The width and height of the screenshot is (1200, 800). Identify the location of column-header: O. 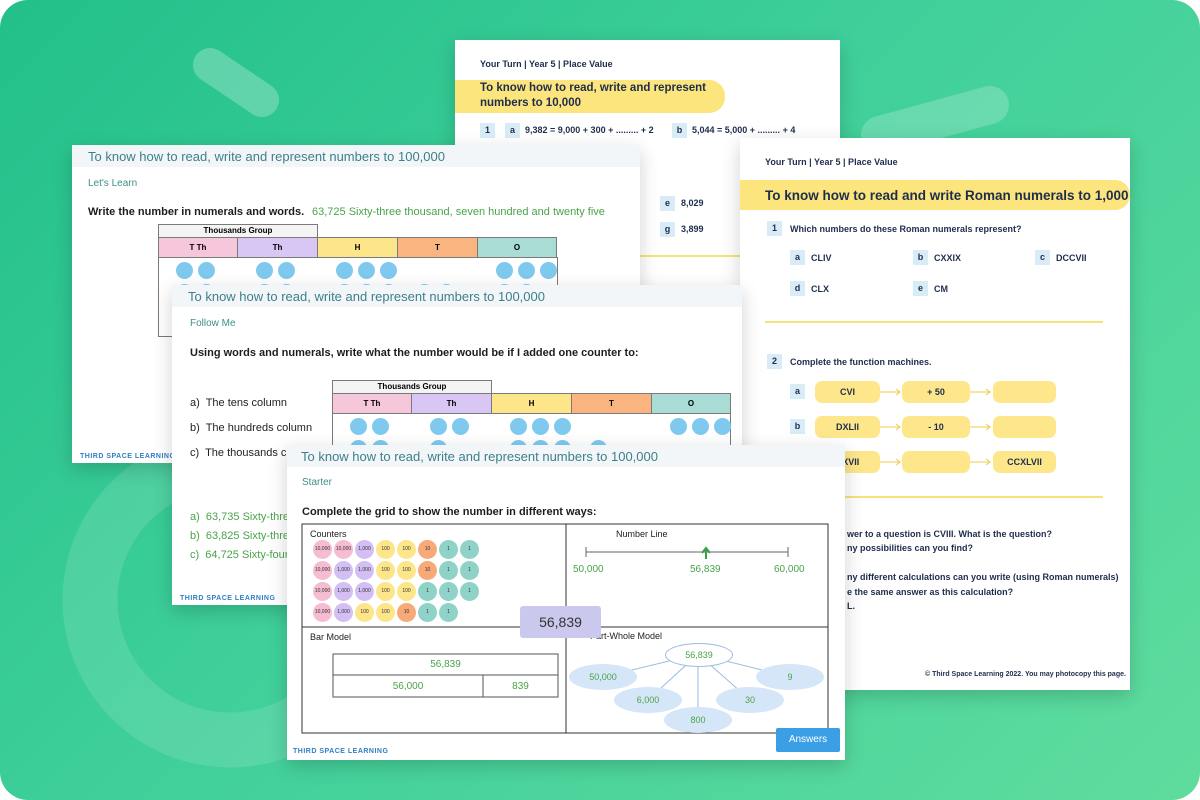
(517, 247).